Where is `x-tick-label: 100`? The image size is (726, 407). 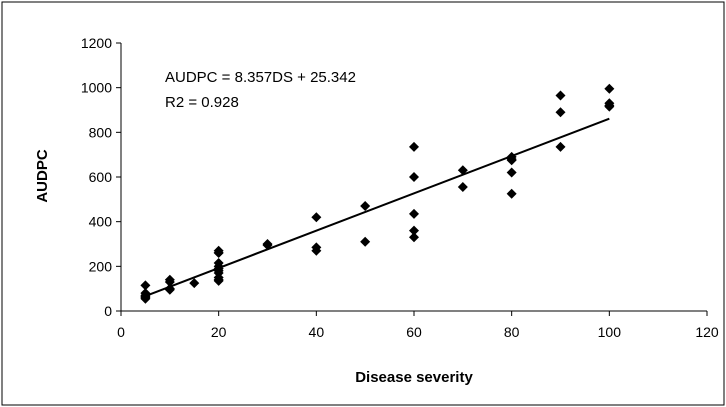
x-tick-label: 100 is located at coordinates (610, 332).